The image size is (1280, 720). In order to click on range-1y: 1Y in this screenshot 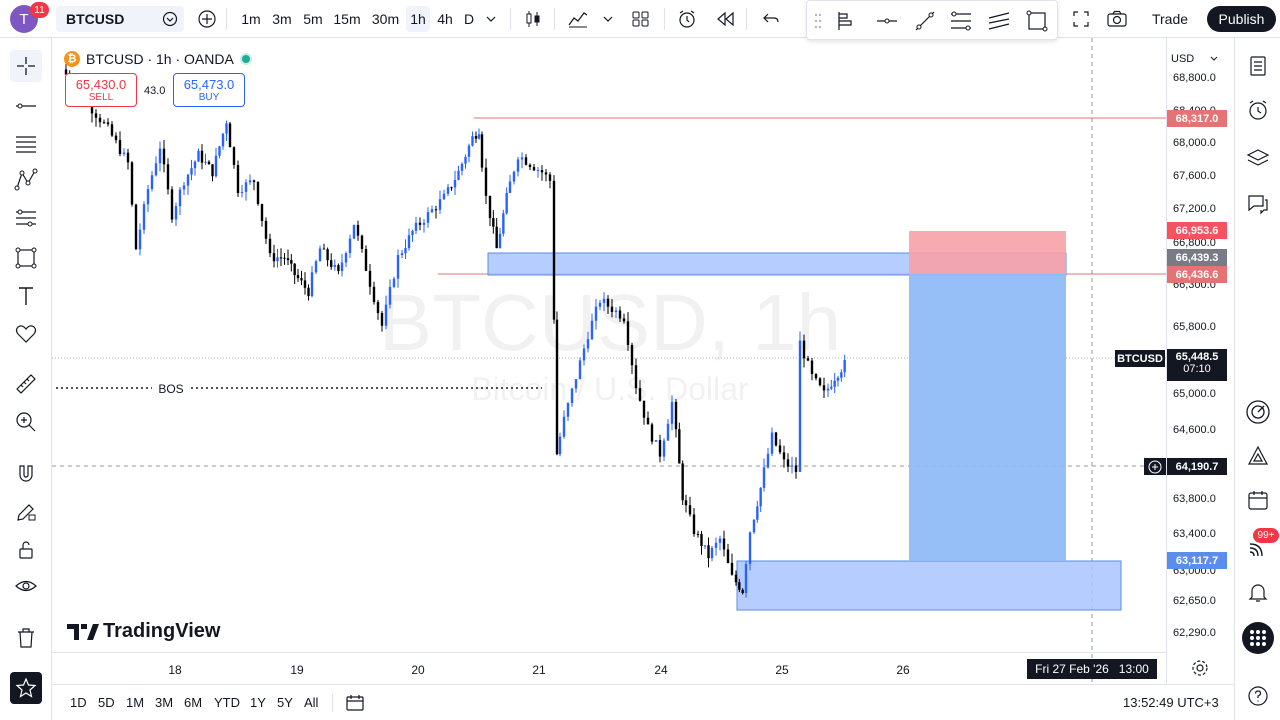, I will do `click(258, 702)`.